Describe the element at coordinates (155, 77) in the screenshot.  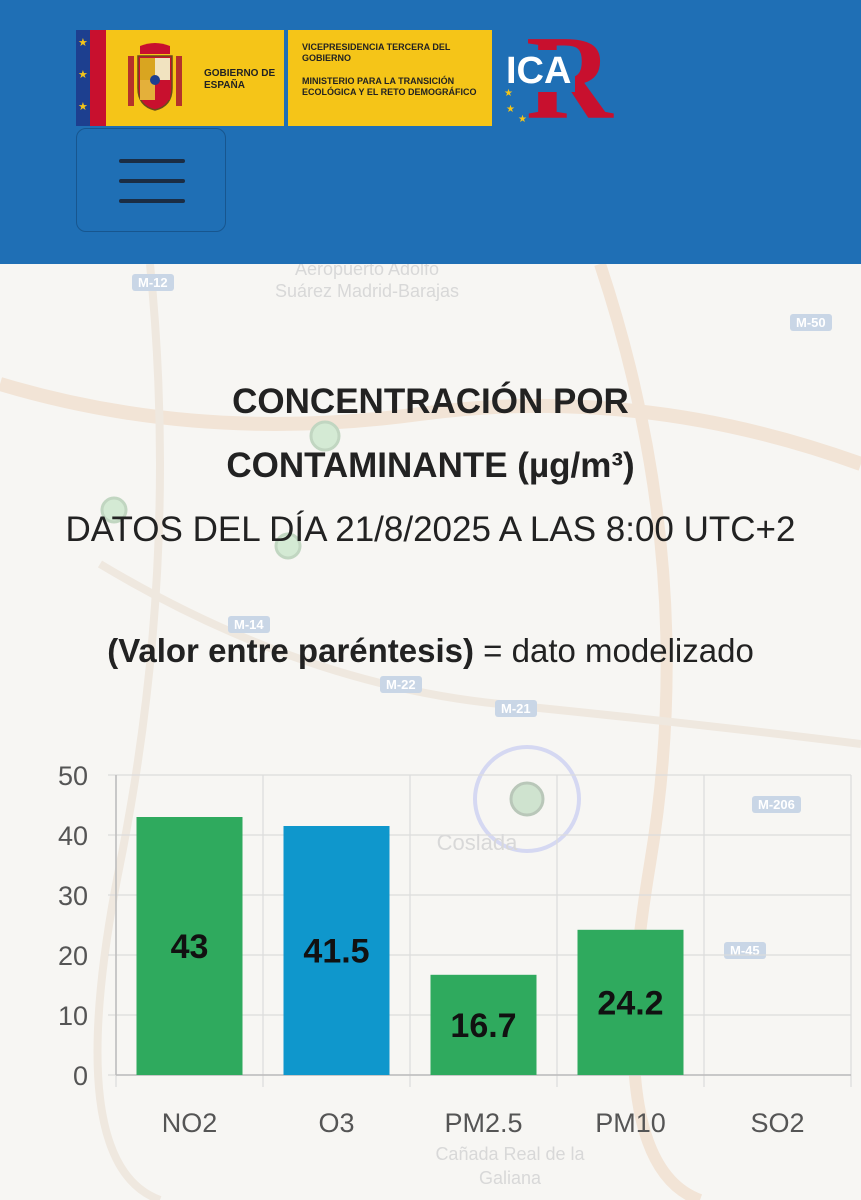
I see `coat-of-arms-icon` at that location.